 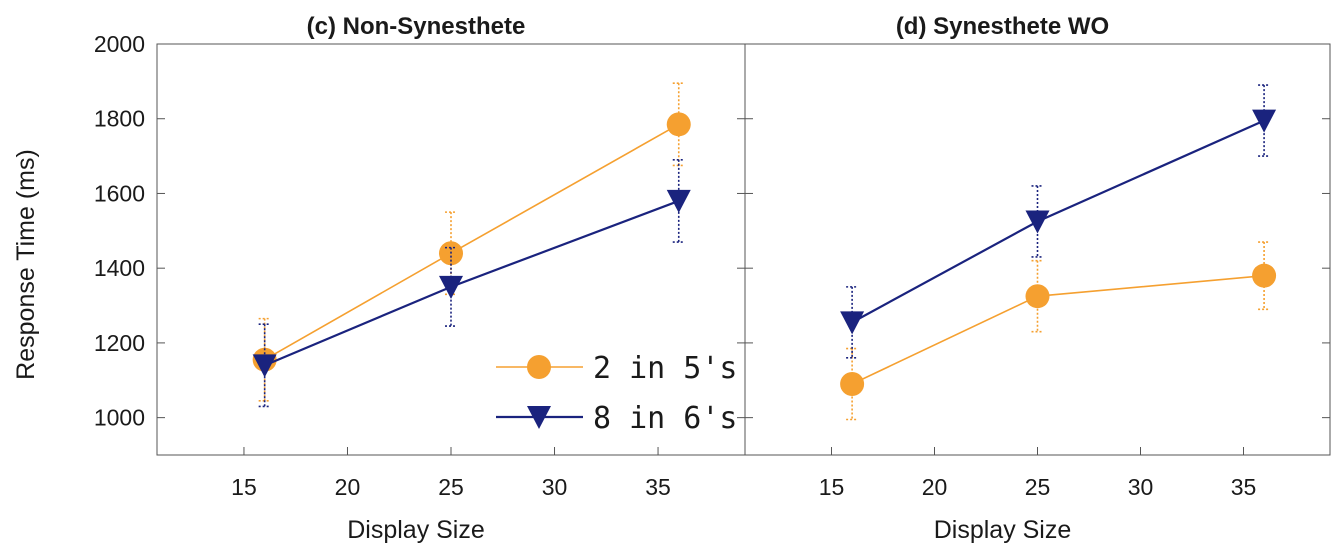 I want to click on legend-marker-eight-in-sixes, so click(x=539, y=417).